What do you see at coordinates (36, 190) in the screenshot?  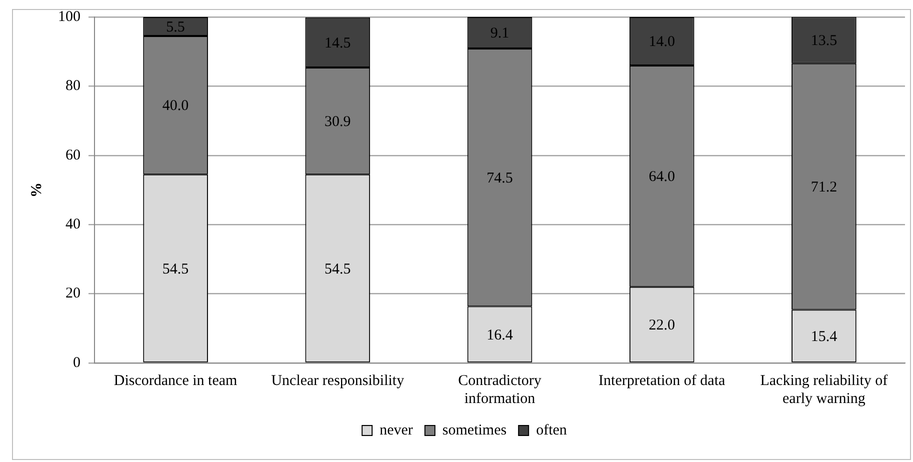 I see `y-axis-title: %` at bounding box center [36, 190].